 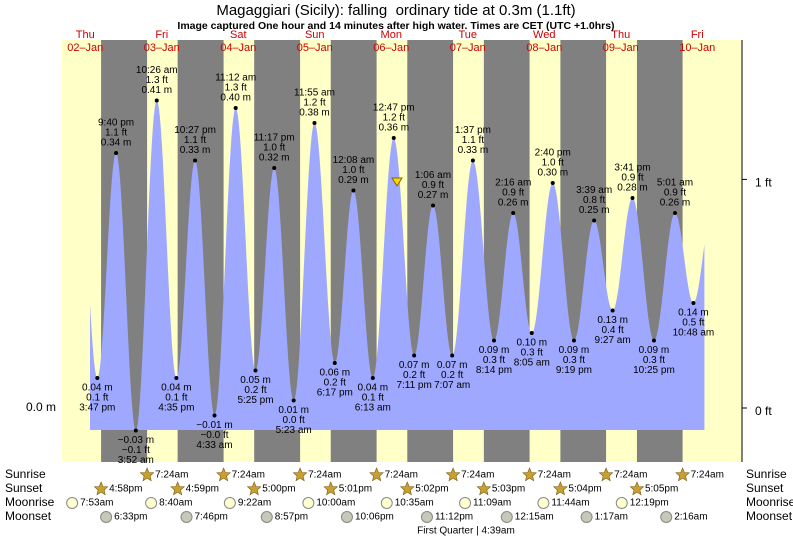 What do you see at coordinates (353, 180) in the screenshot?
I see `tide-label: 0.29 m` at bounding box center [353, 180].